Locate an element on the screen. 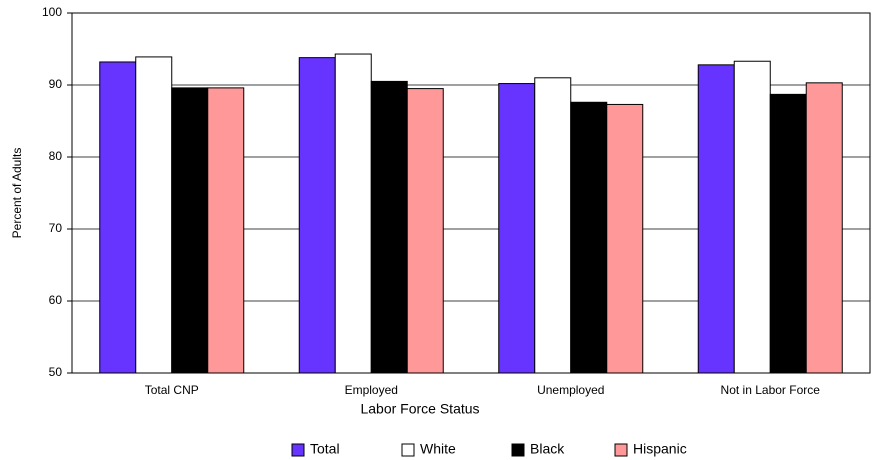 The image size is (886, 460). legend-label: Total is located at coordinates (325, 449).